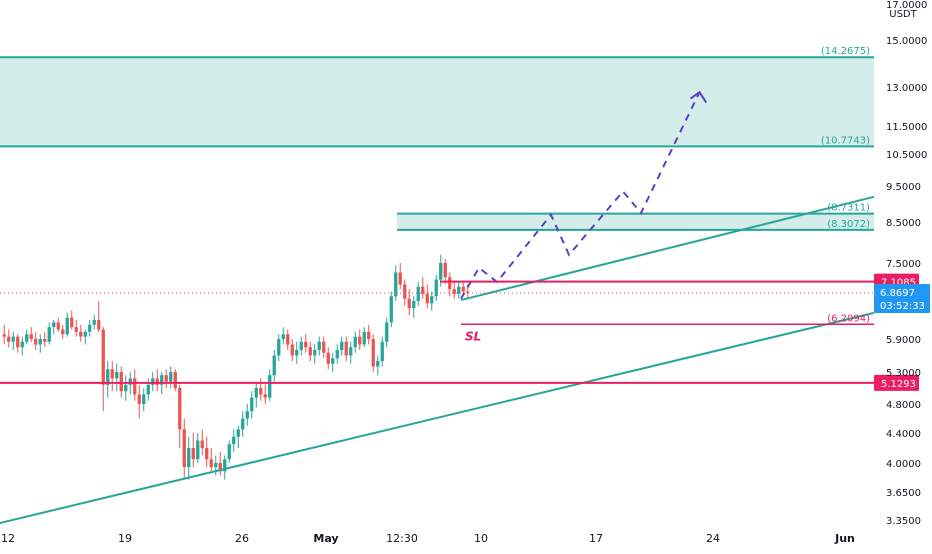 The height and width of the screenshot is (554, 932). Describe the element at coordinates (898, 384) in the screenshot. I see `level-badge-label-2: 5.1293` at that location.